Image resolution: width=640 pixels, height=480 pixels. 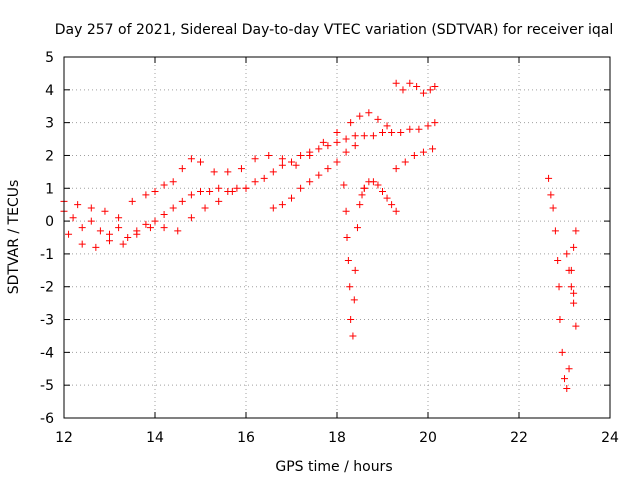 What do you see at coordinates (47, 255) in the screenshot?
I see `y-tick-label: -1` at bounding box center [47, 255].